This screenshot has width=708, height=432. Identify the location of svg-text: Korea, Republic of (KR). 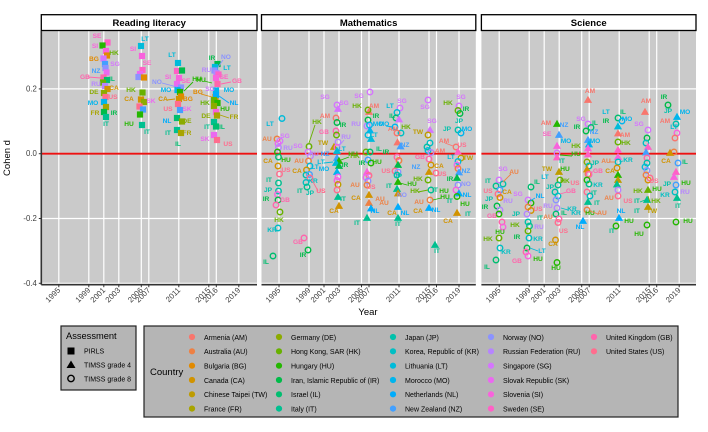
(442, 352).